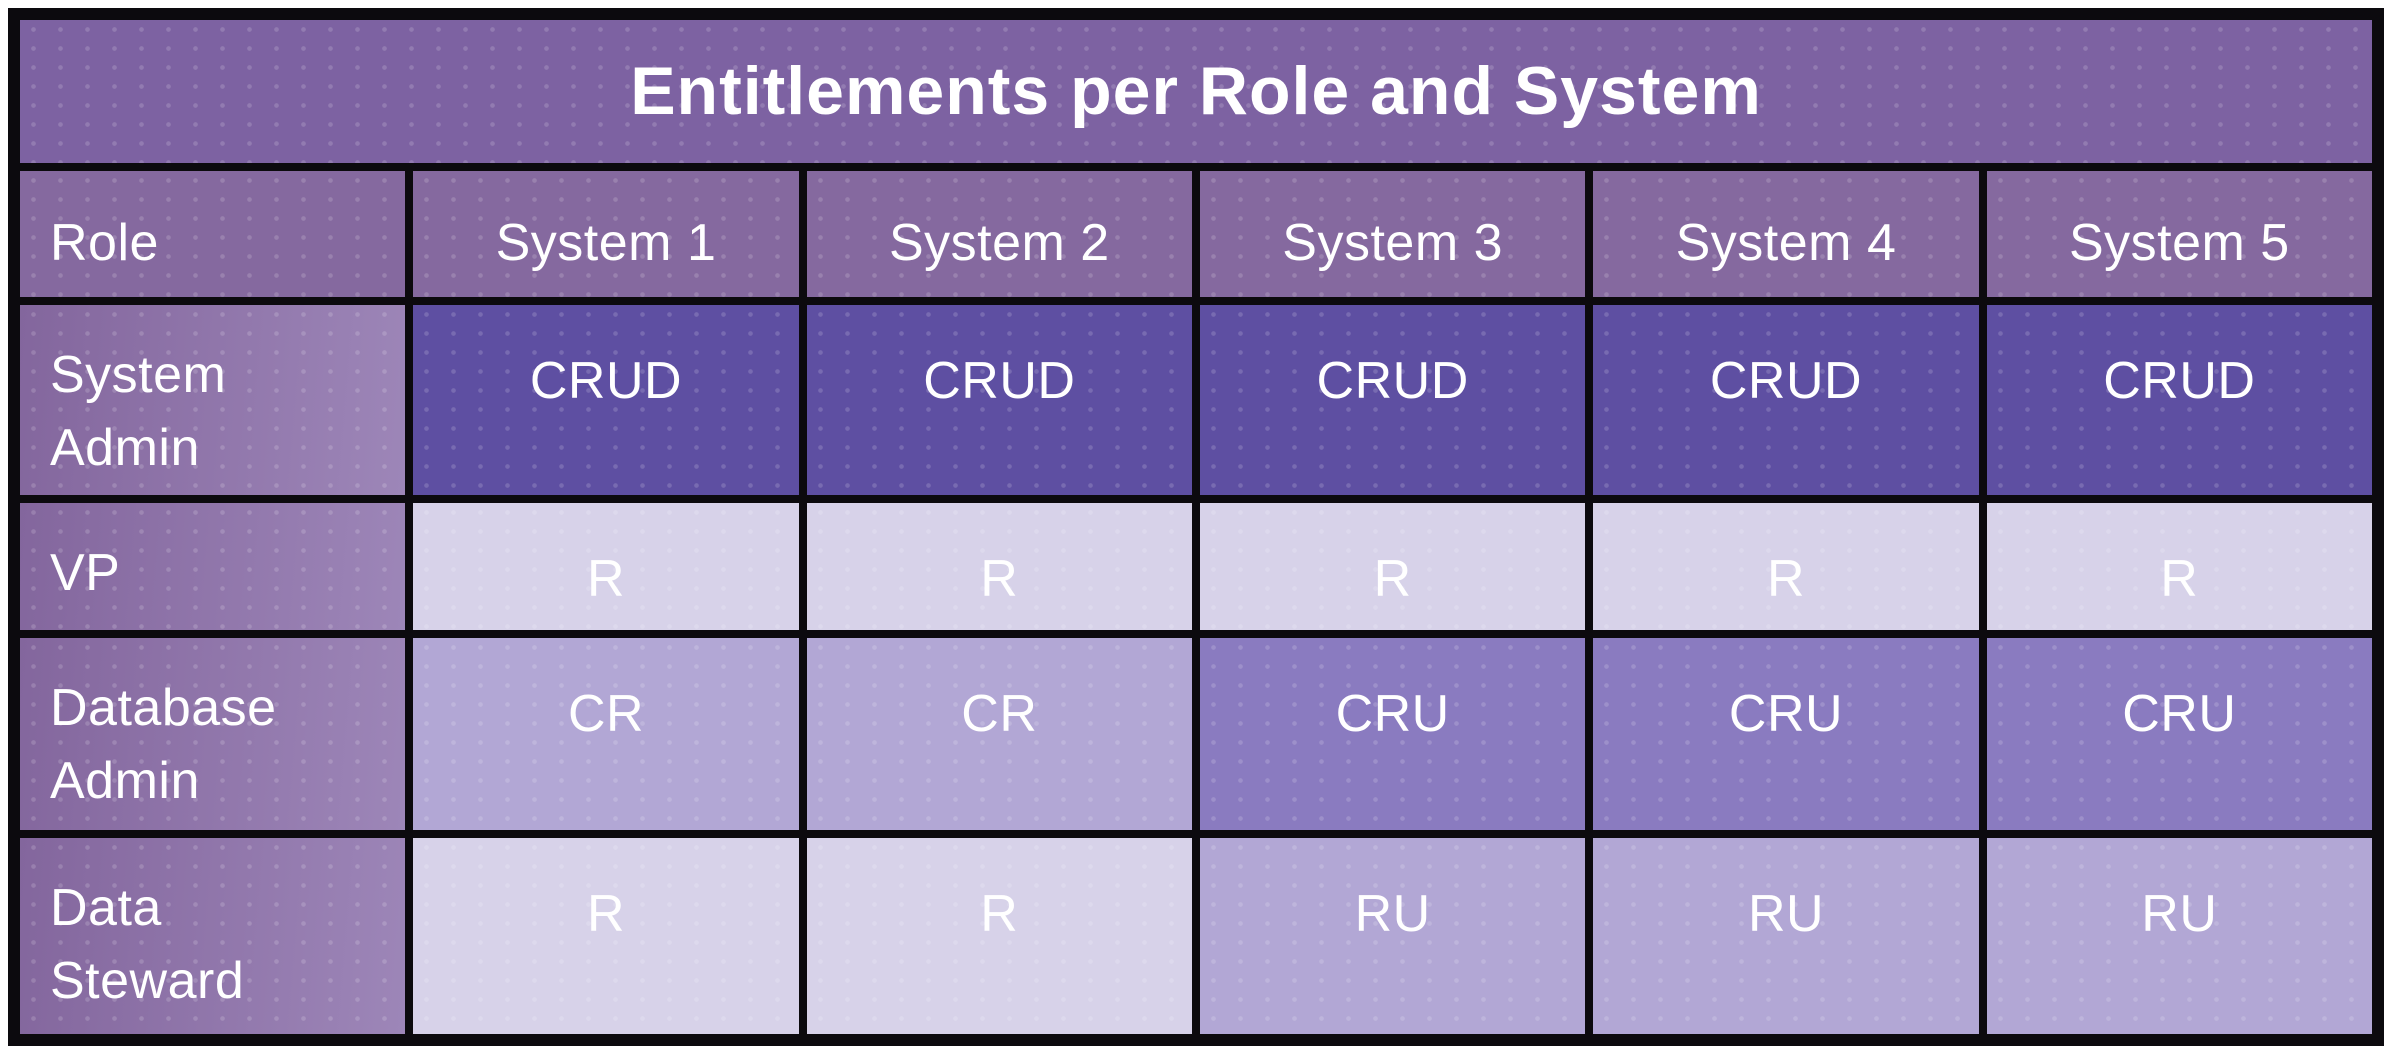 The width and height of the screenshot is (2392, 1054). Describe the element at coordinates (606, 234) in the screenshot. I see `column-header-system-1: System 1` at that location.